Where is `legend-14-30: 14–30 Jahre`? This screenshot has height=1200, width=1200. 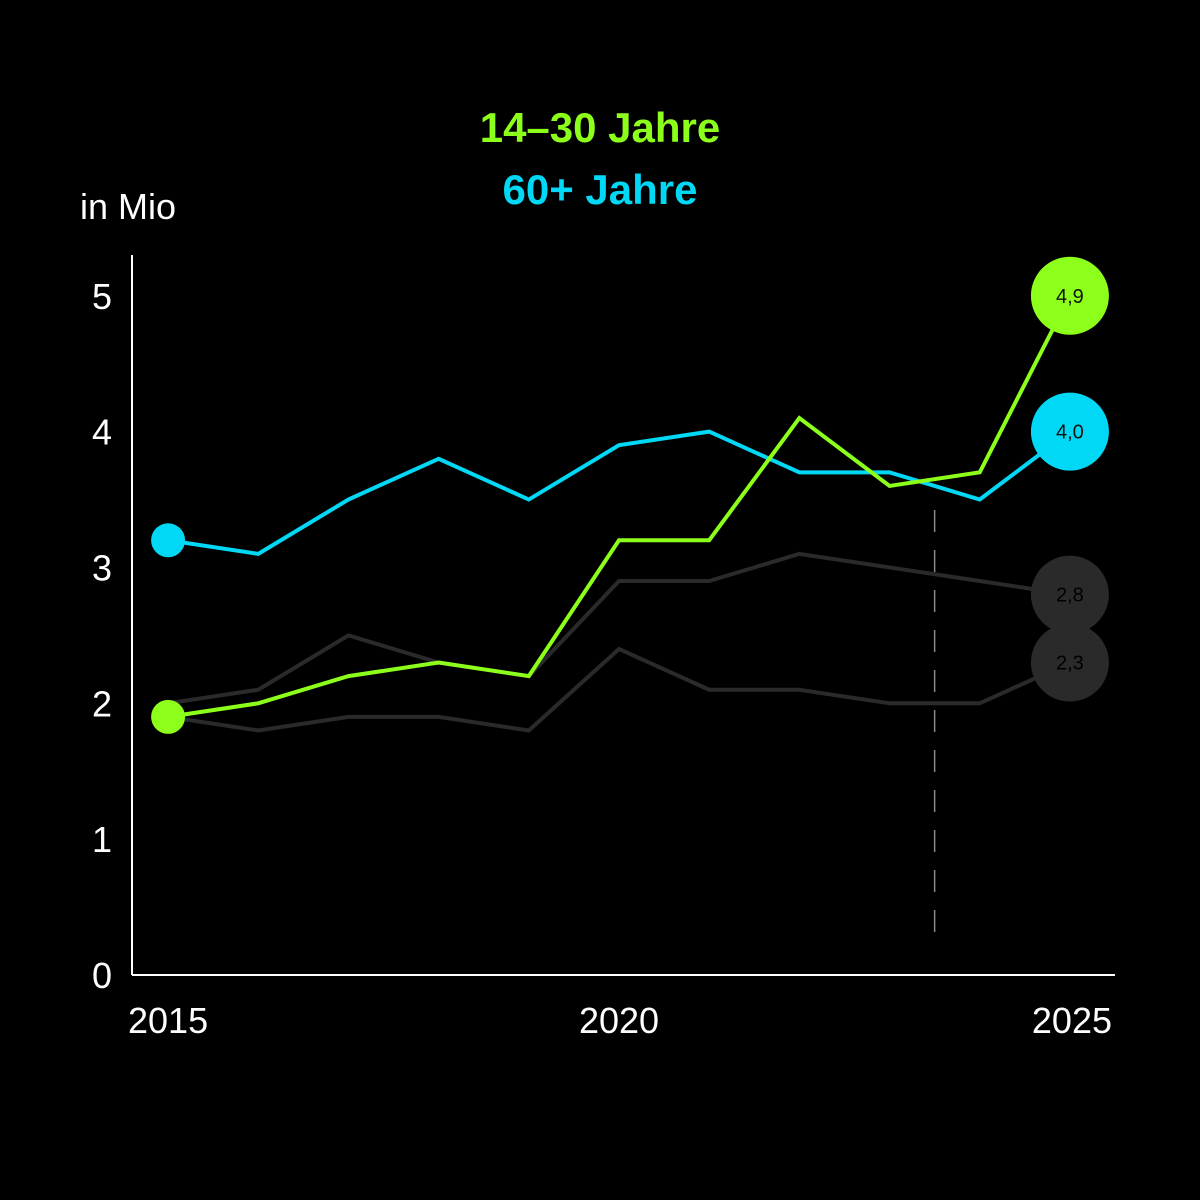
legend-14-30: 14–30 Jahre is located at coordinates (600, 127).